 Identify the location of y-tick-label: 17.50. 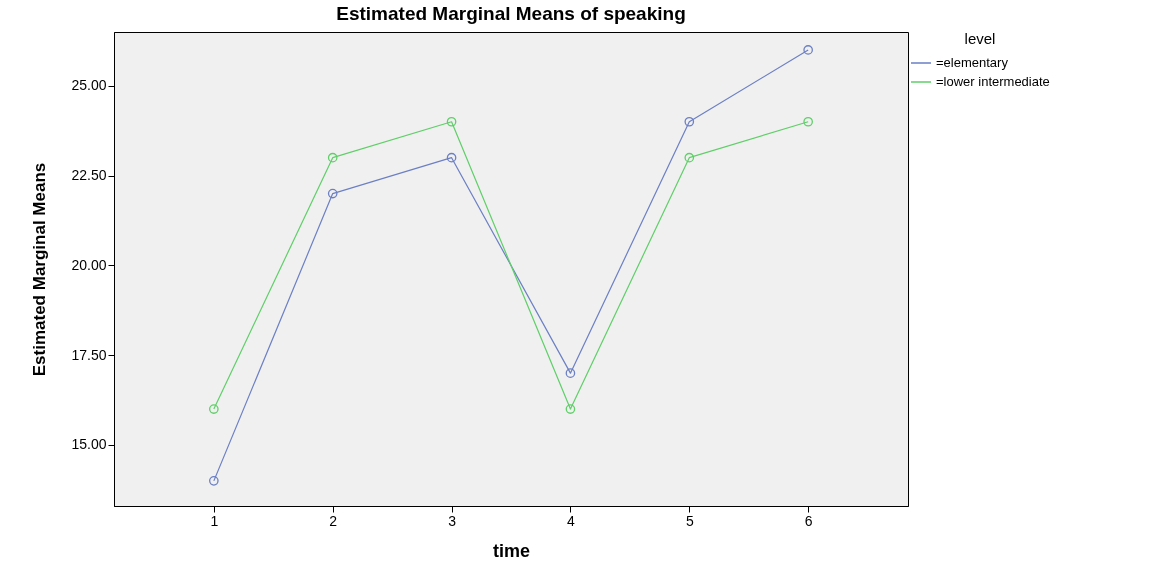
(89, 354).